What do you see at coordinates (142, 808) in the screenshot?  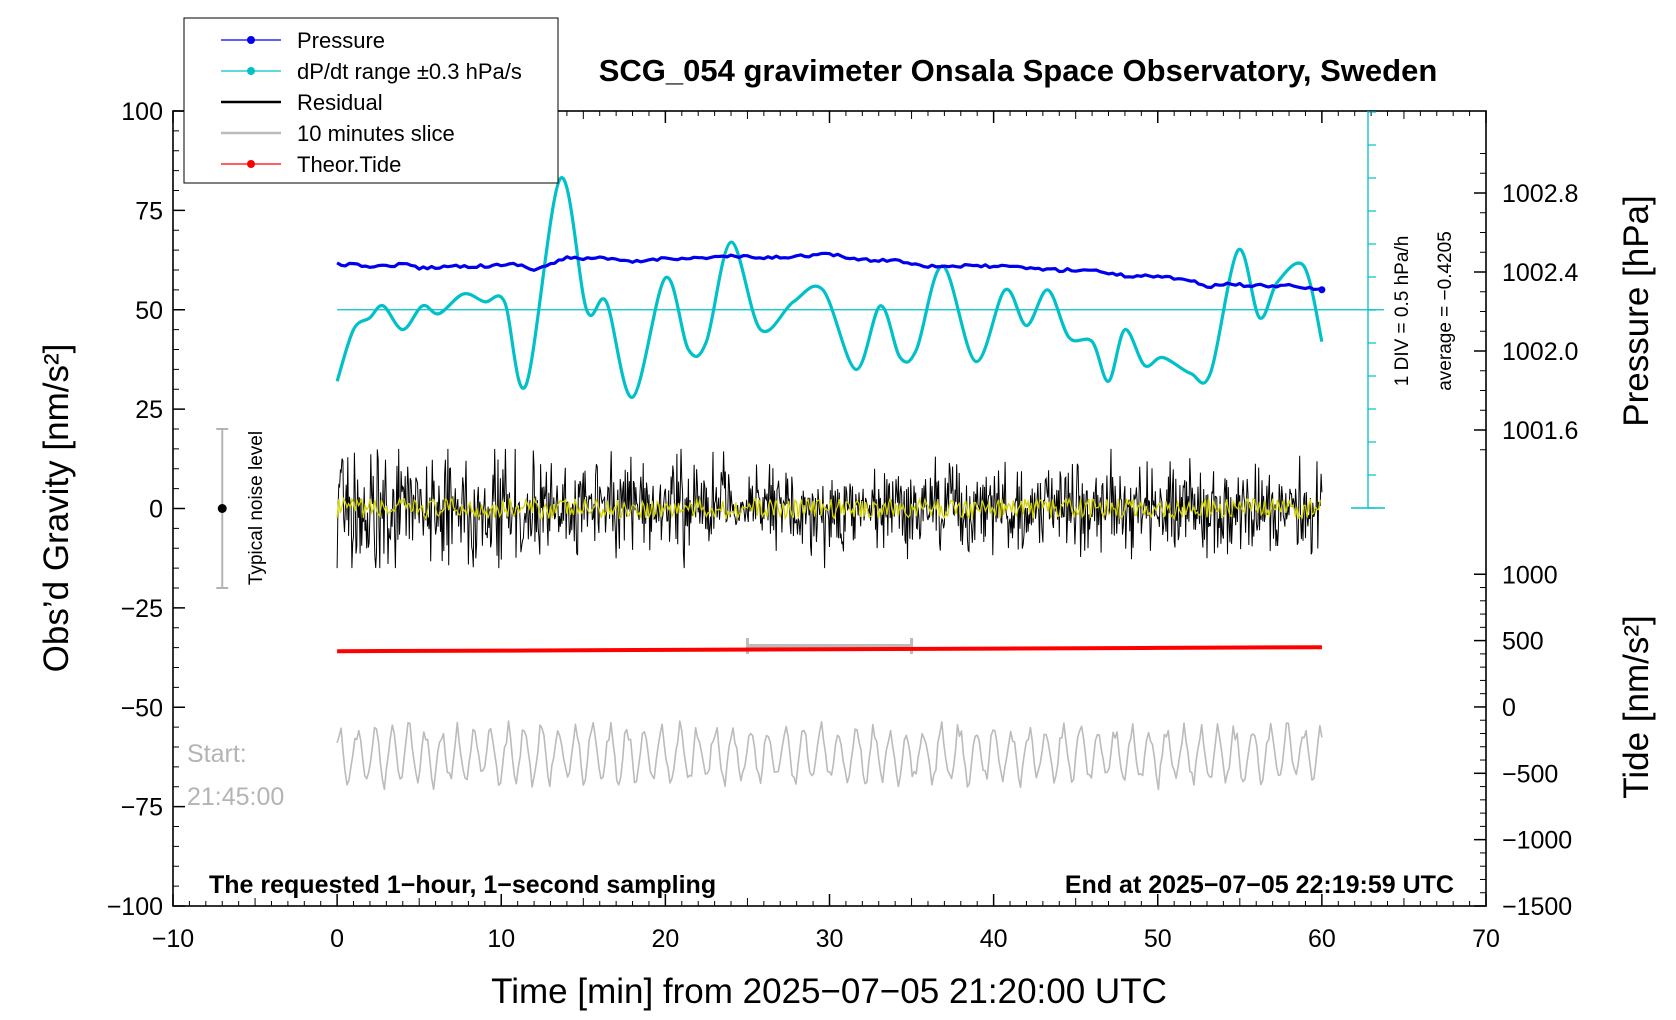 I see `y-tick-label: −75` at bounding box center [142, 808].